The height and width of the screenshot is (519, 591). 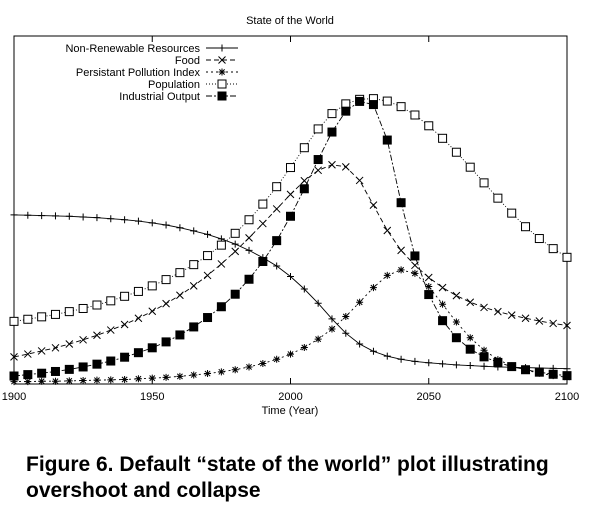 I want to click on x-tick-label: 2100, so click(x=567, y=397).